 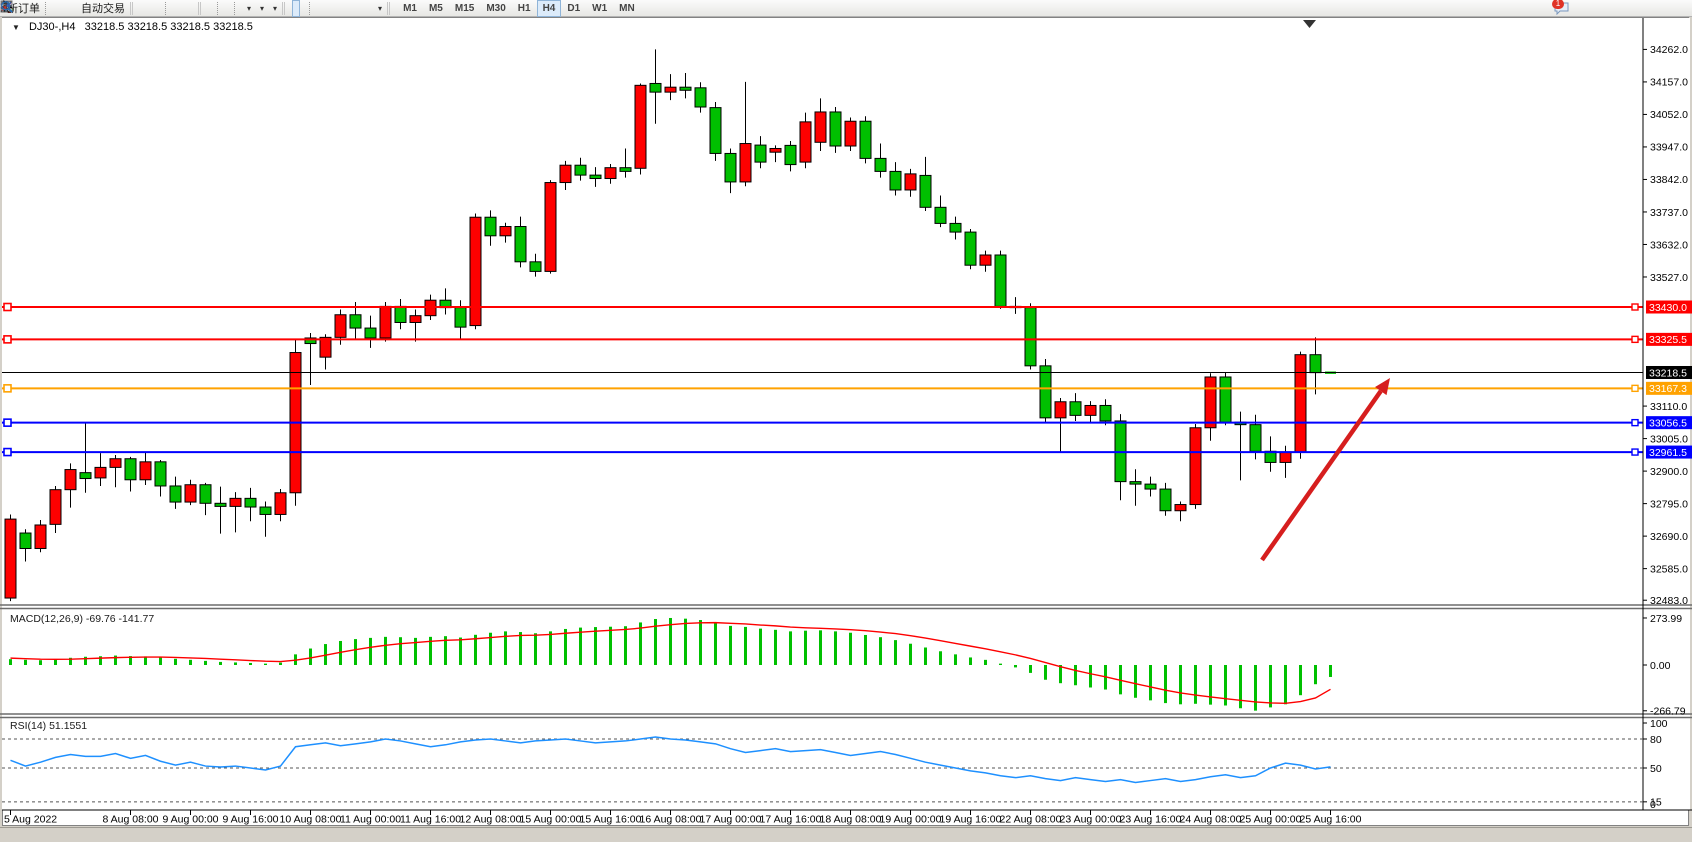 I want to click on timeframe-h4-button: H4, so click(x=549, y=8).